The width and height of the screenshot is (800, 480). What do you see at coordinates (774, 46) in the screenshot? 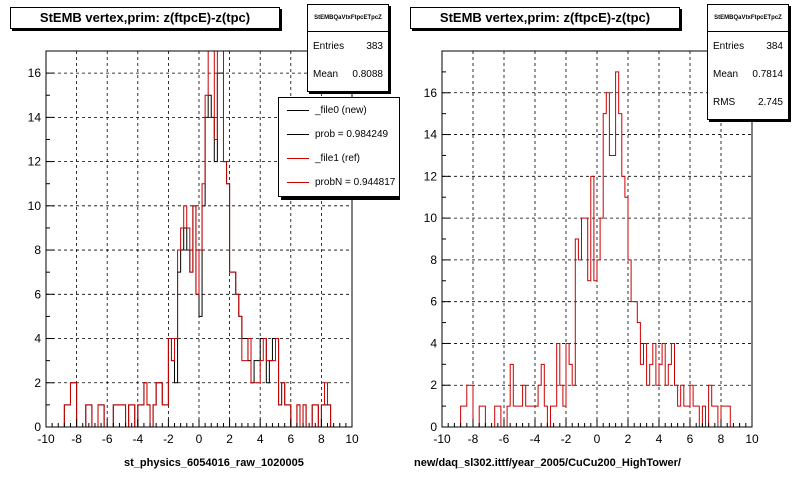
I see `right-stats-entries-value: 384` at bounding box center [774, 46].